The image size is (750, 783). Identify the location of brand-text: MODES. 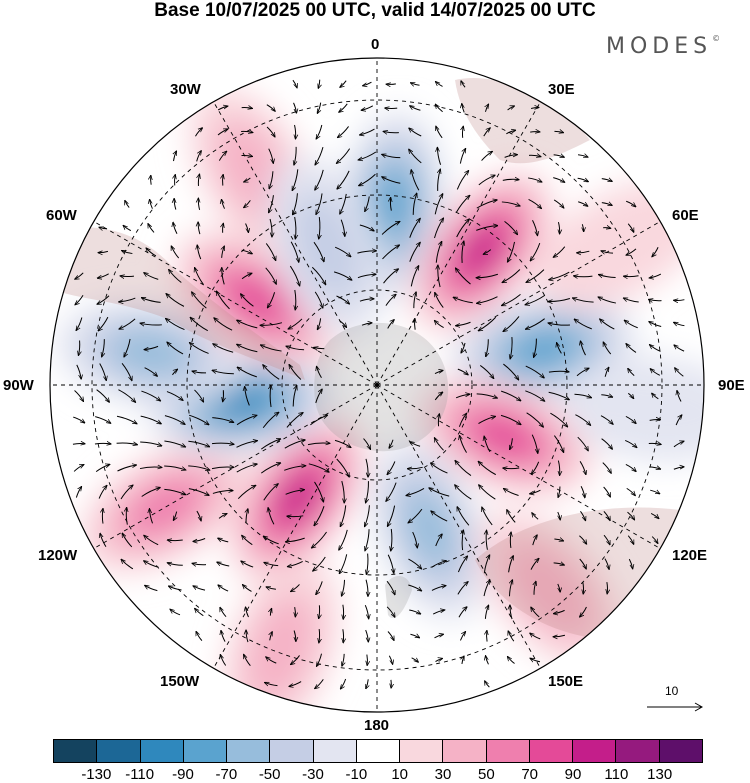
(659, 46).